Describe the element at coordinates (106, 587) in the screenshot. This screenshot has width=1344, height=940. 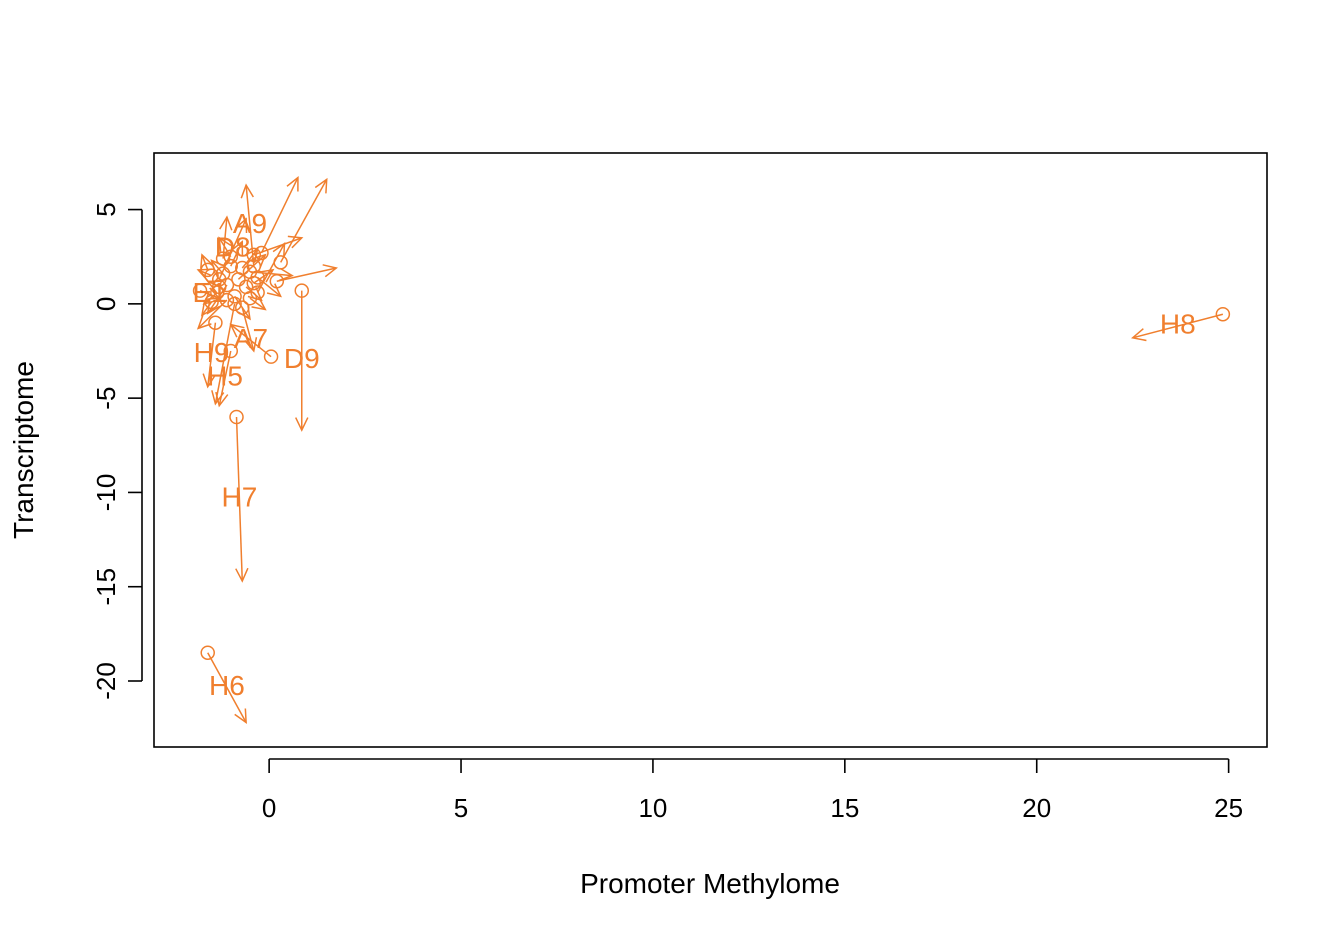
I see `y-tick-label: -15` at that location.